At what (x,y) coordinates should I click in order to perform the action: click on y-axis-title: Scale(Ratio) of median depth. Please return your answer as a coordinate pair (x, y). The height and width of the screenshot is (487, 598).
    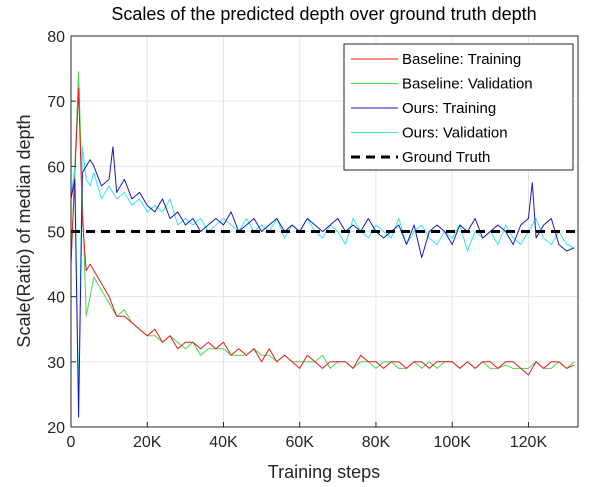
    Looking at the image, I should click on (24, 230).